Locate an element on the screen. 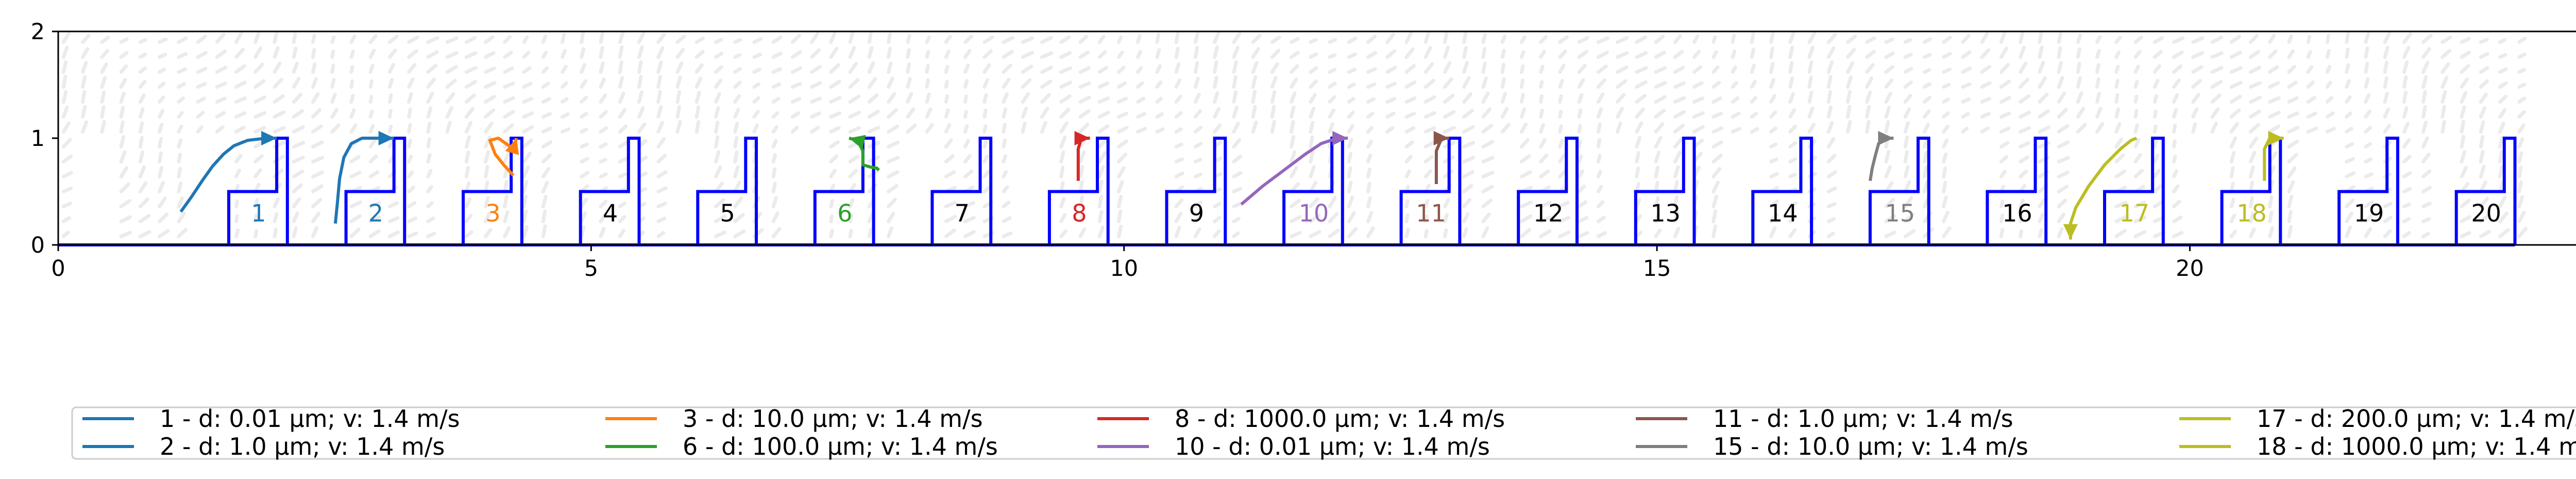 The height and width of the screenshot is (479, 2576). y-tick-label: 0 is located at coordinates (38, 245).